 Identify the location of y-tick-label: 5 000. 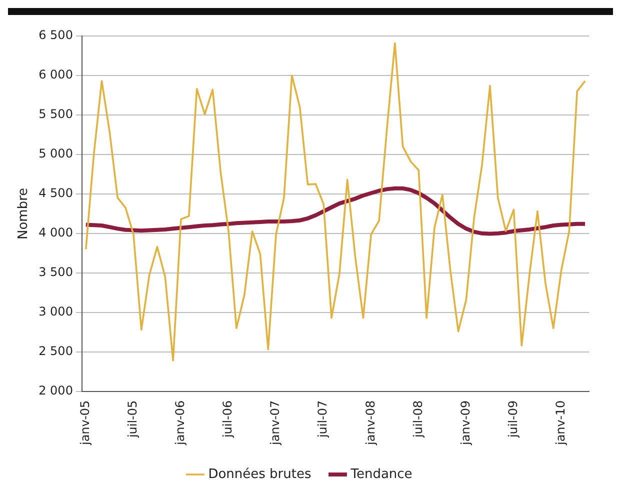
(55, 153).